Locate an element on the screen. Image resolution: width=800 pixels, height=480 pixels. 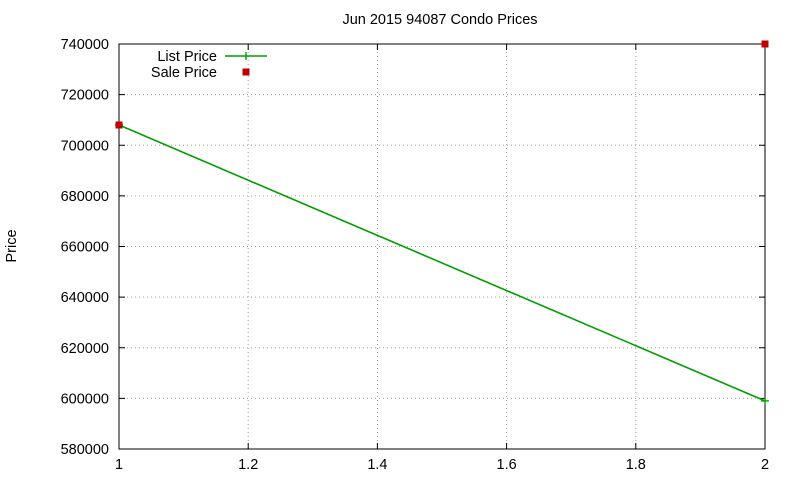
y-tick-label: 600000 is located at coordinates (85, 399).